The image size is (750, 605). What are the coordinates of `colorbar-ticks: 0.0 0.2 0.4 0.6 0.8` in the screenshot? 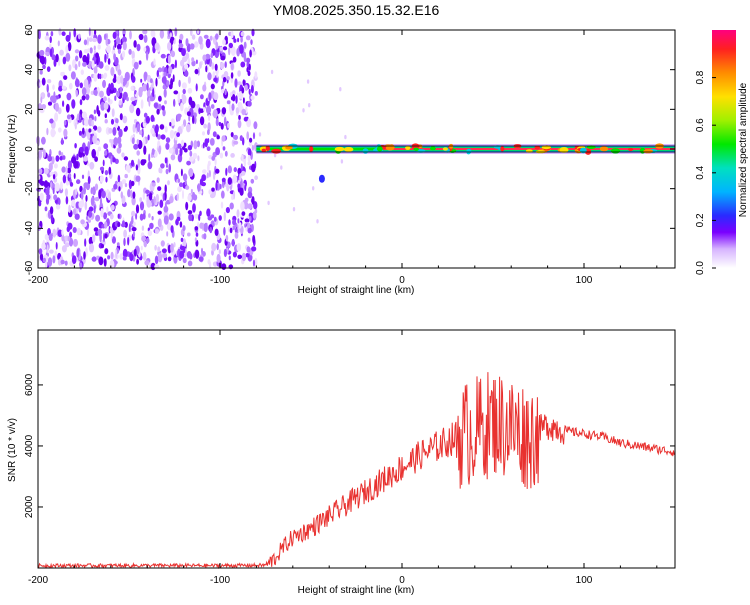 It's located at (705, 172).